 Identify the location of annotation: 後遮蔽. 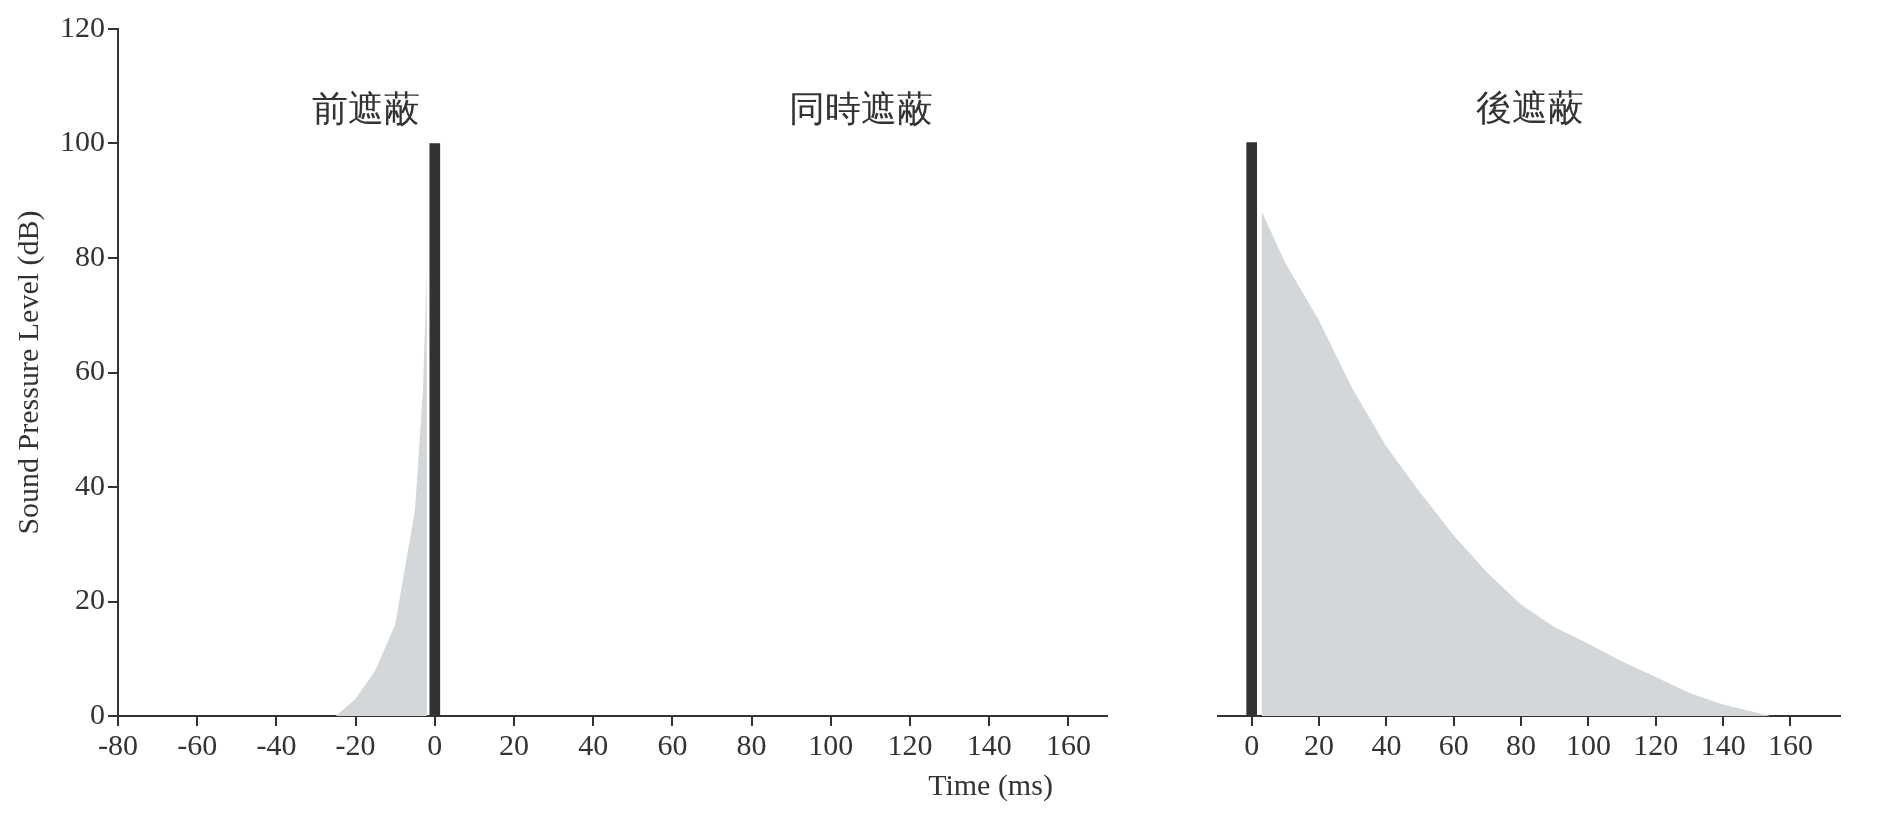
(1529, 108).